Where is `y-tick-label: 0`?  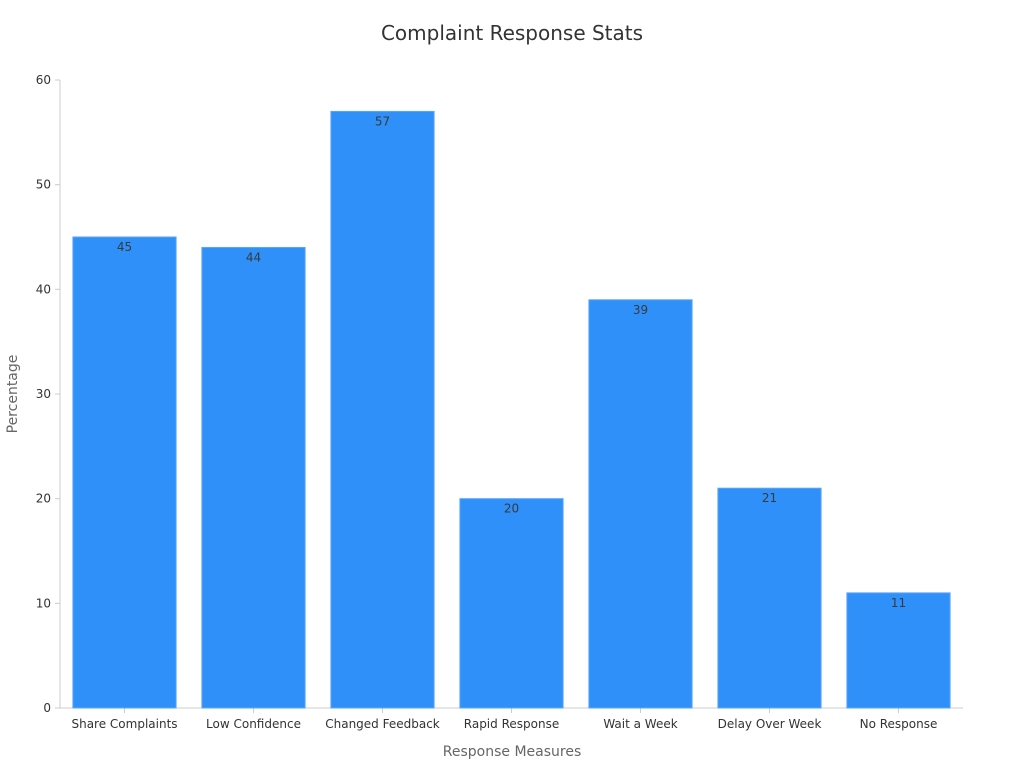 y-tick-label: 0 is located at coordinates (47, 708).